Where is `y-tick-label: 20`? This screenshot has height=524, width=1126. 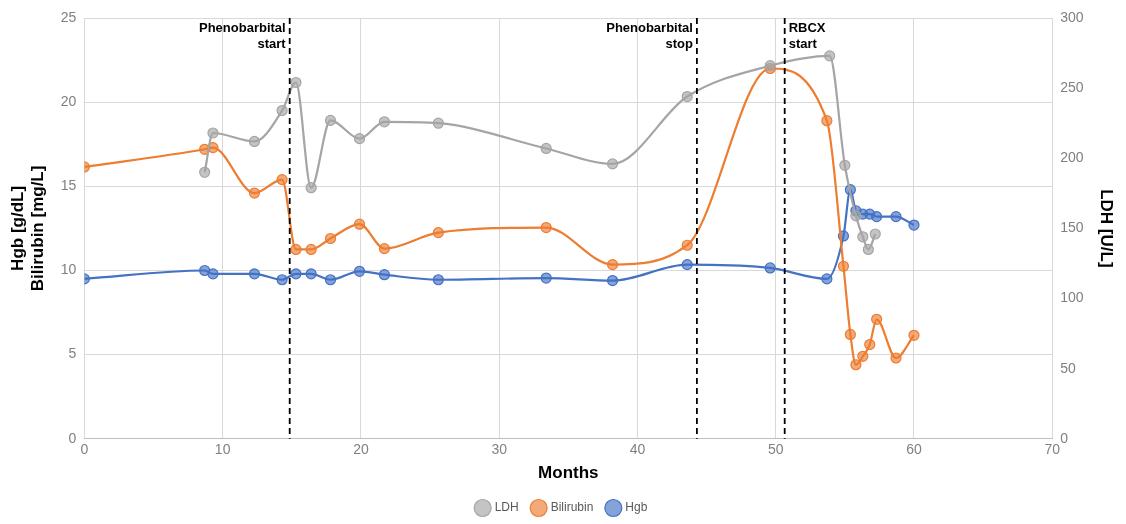
y-tick-label: 20 is located at coordinates (68, 101).